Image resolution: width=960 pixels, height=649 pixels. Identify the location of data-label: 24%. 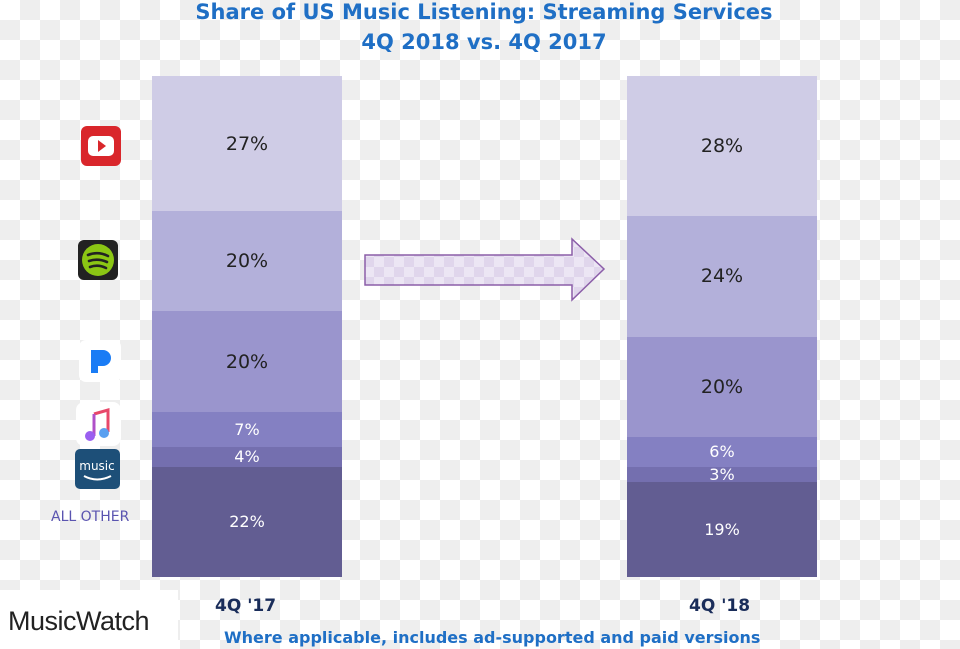
(722, 276).